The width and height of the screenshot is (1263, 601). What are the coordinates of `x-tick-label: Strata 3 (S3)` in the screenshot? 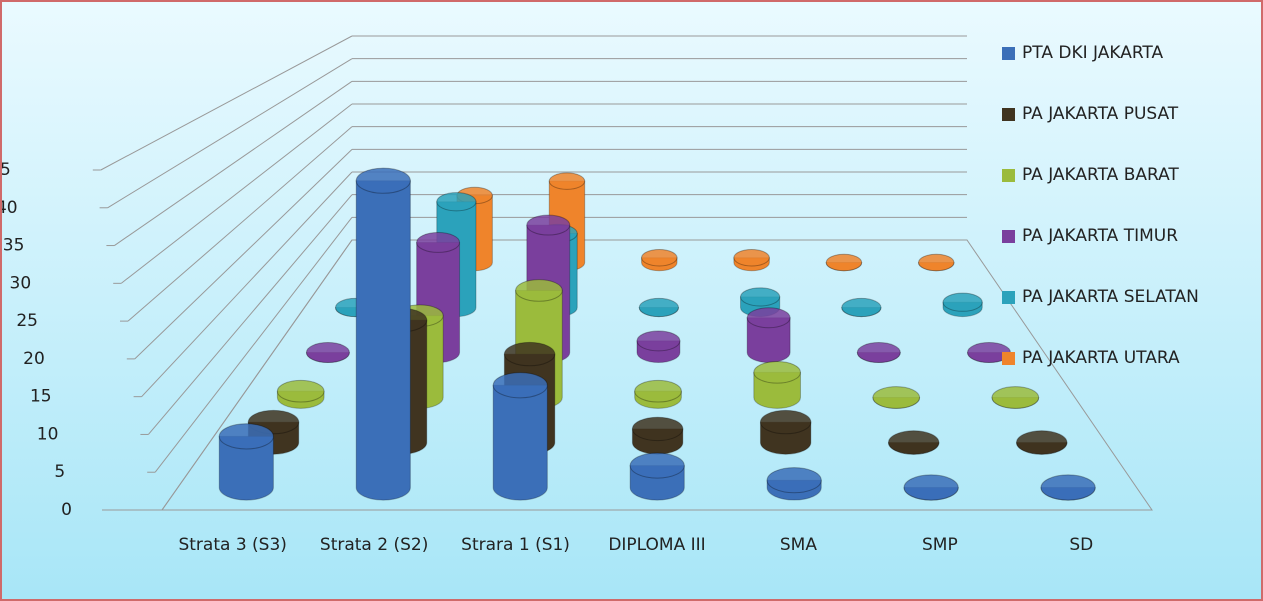 It's located at (232, 545).